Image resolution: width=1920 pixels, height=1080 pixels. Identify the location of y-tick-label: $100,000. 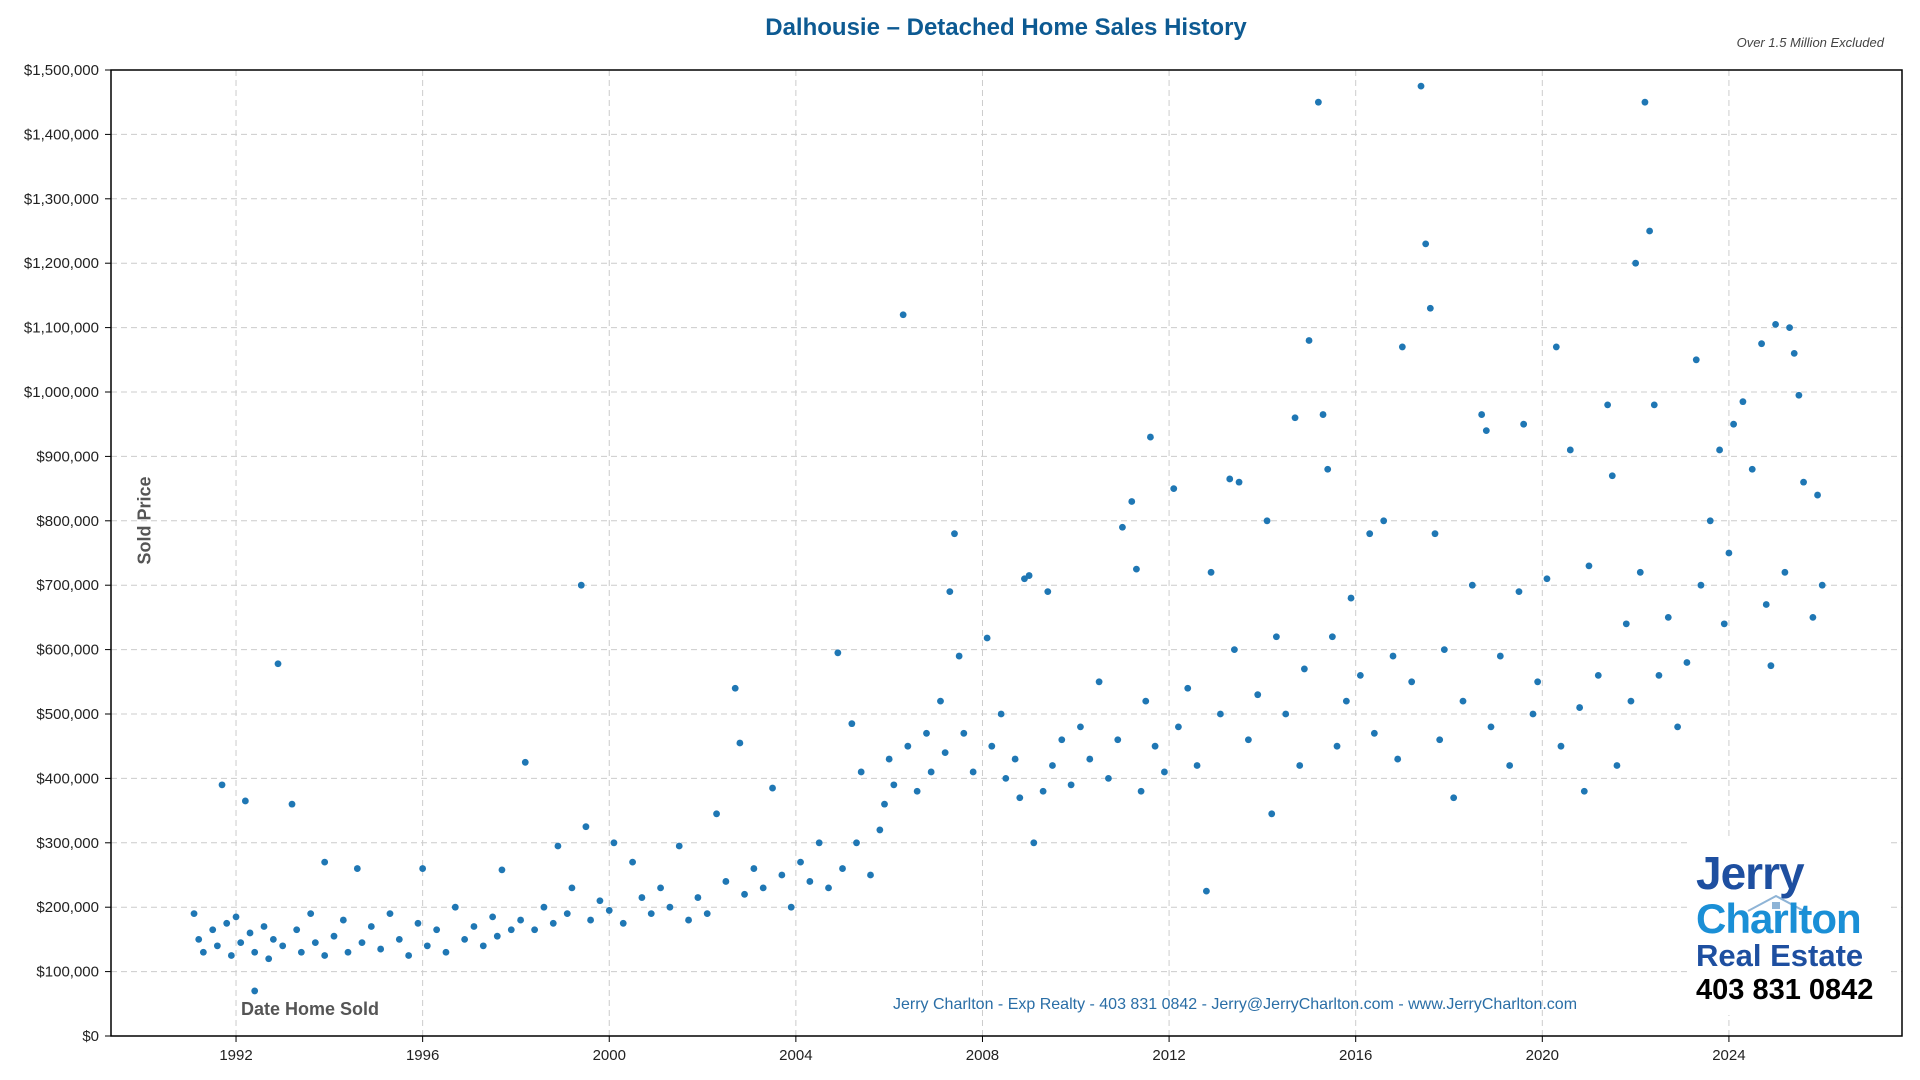
(67, 972).